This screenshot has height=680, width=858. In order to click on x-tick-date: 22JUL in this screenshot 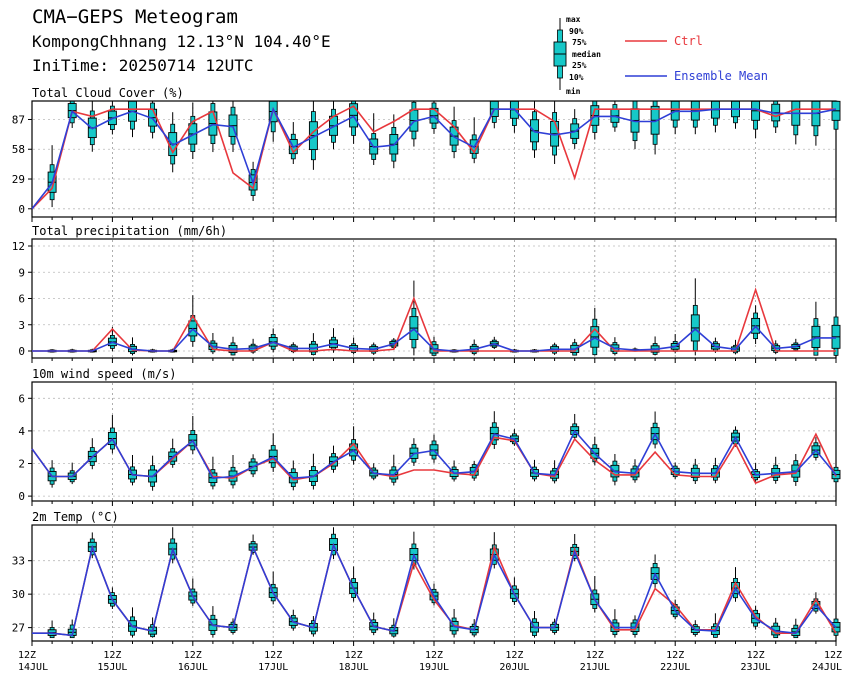, I will do `click(675, 667)`.